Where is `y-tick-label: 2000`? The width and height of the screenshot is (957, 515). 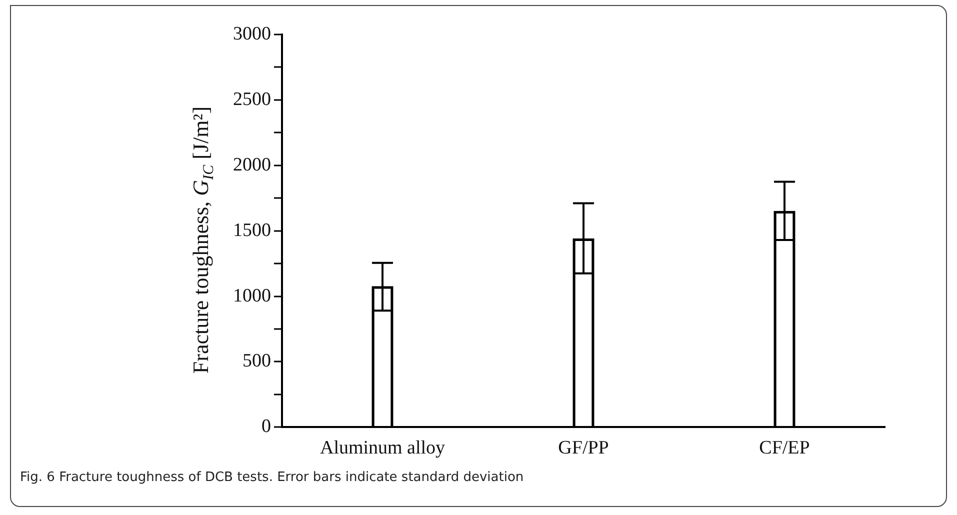 y-tick-label: 2000 is located at coordinates (252, 165).